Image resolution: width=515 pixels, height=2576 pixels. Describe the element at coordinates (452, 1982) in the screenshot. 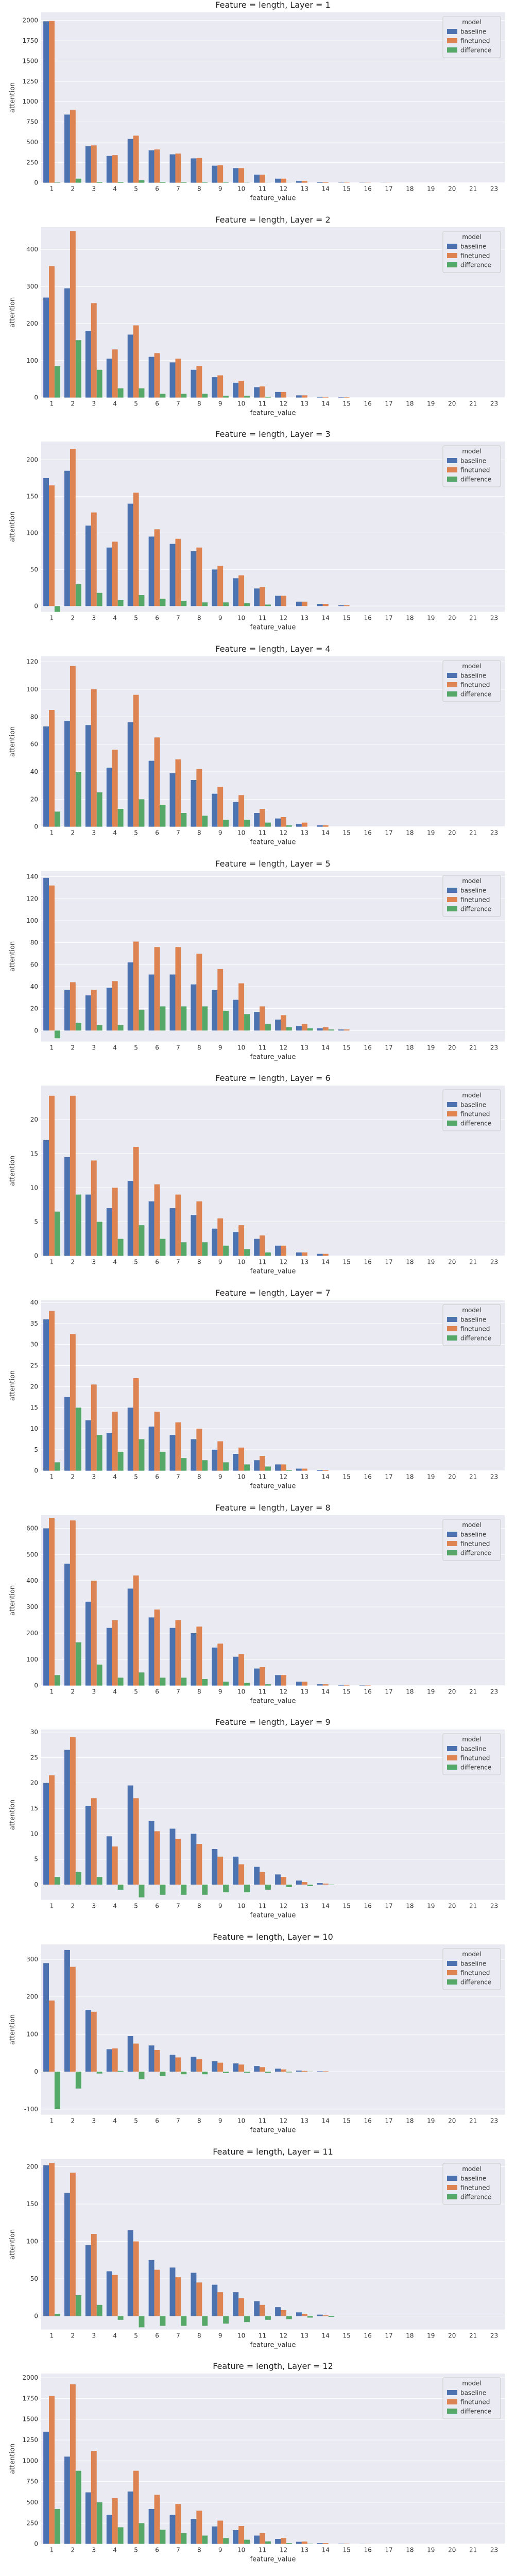

I see `legend-swatch-difference` at that location.